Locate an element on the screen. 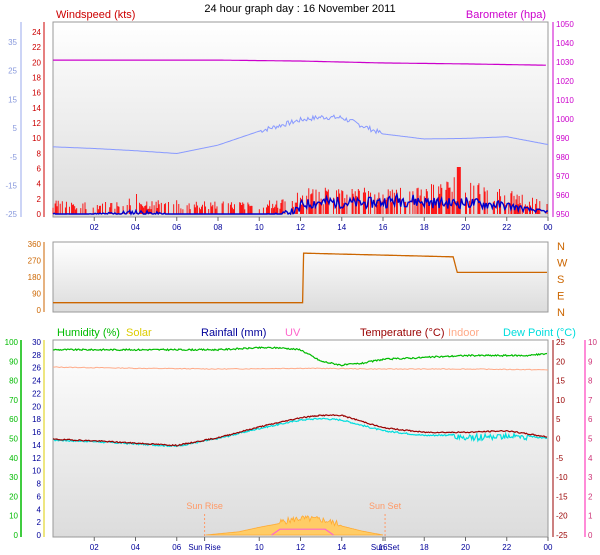  uv-tick-label: 3 is located at coordinates (590, 477).